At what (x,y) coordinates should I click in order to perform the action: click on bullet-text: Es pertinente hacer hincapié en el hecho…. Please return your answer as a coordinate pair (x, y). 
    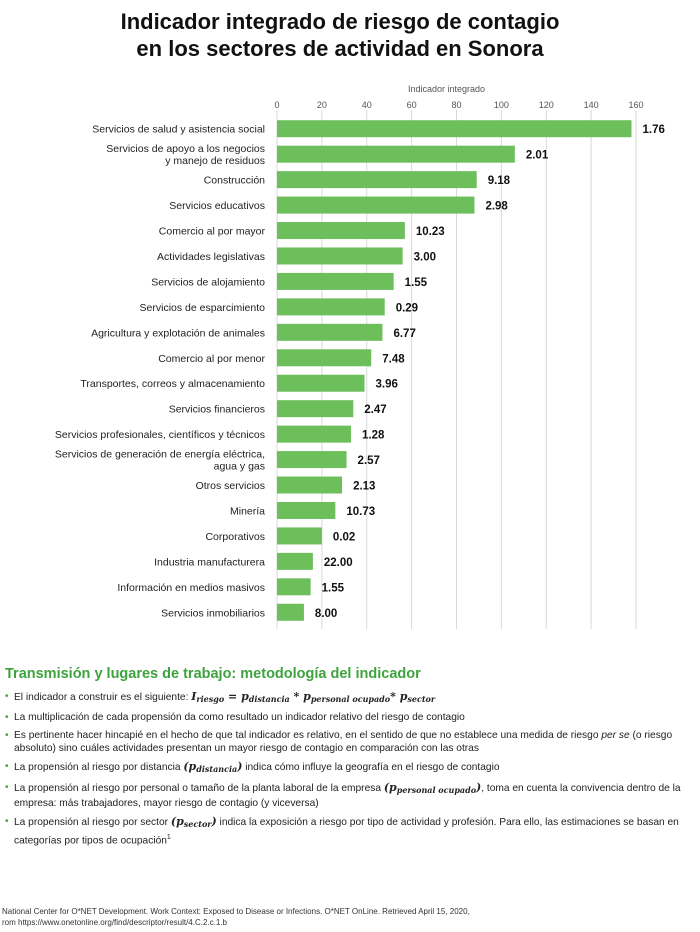
    Looking at the image, I should click on (308, 735).